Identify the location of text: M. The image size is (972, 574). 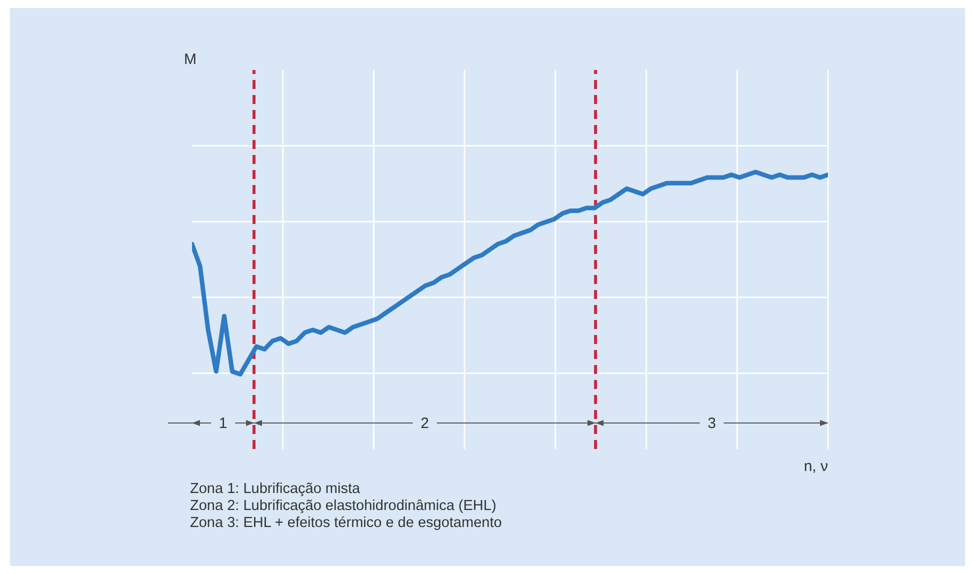
(190, 59).